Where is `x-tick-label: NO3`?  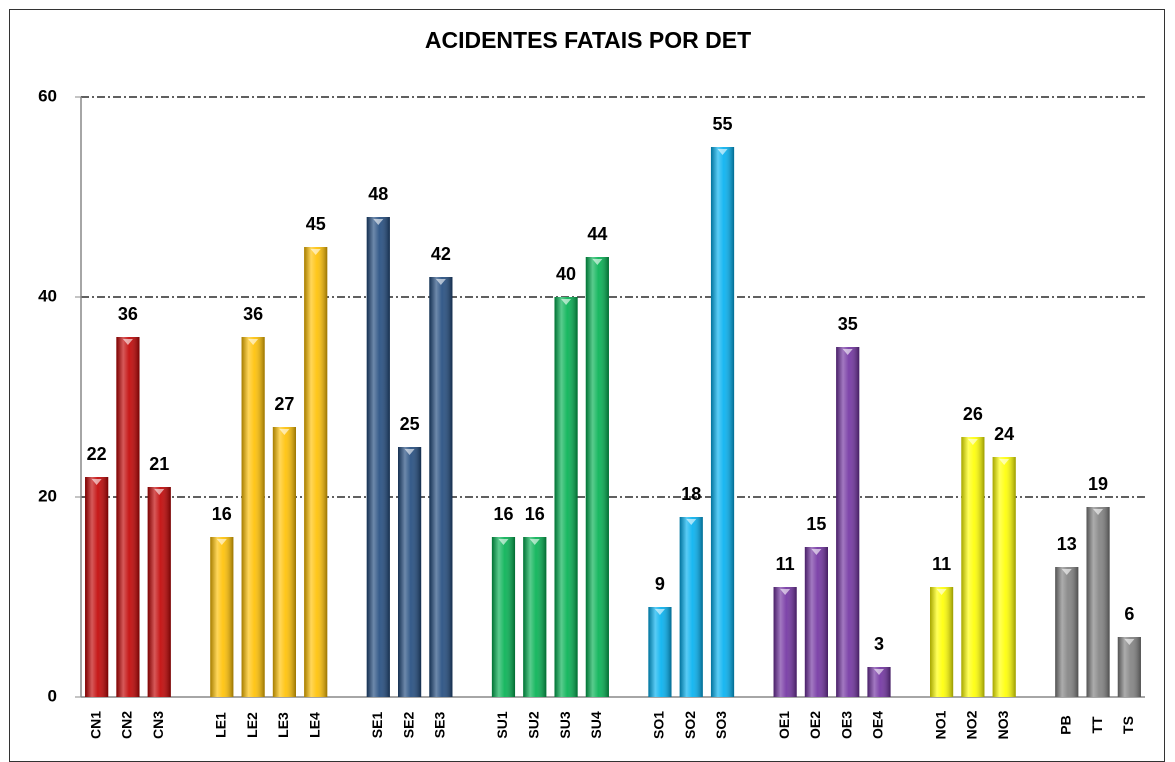
x-tick-label: NO3 is located at coordinates (1003, 724).